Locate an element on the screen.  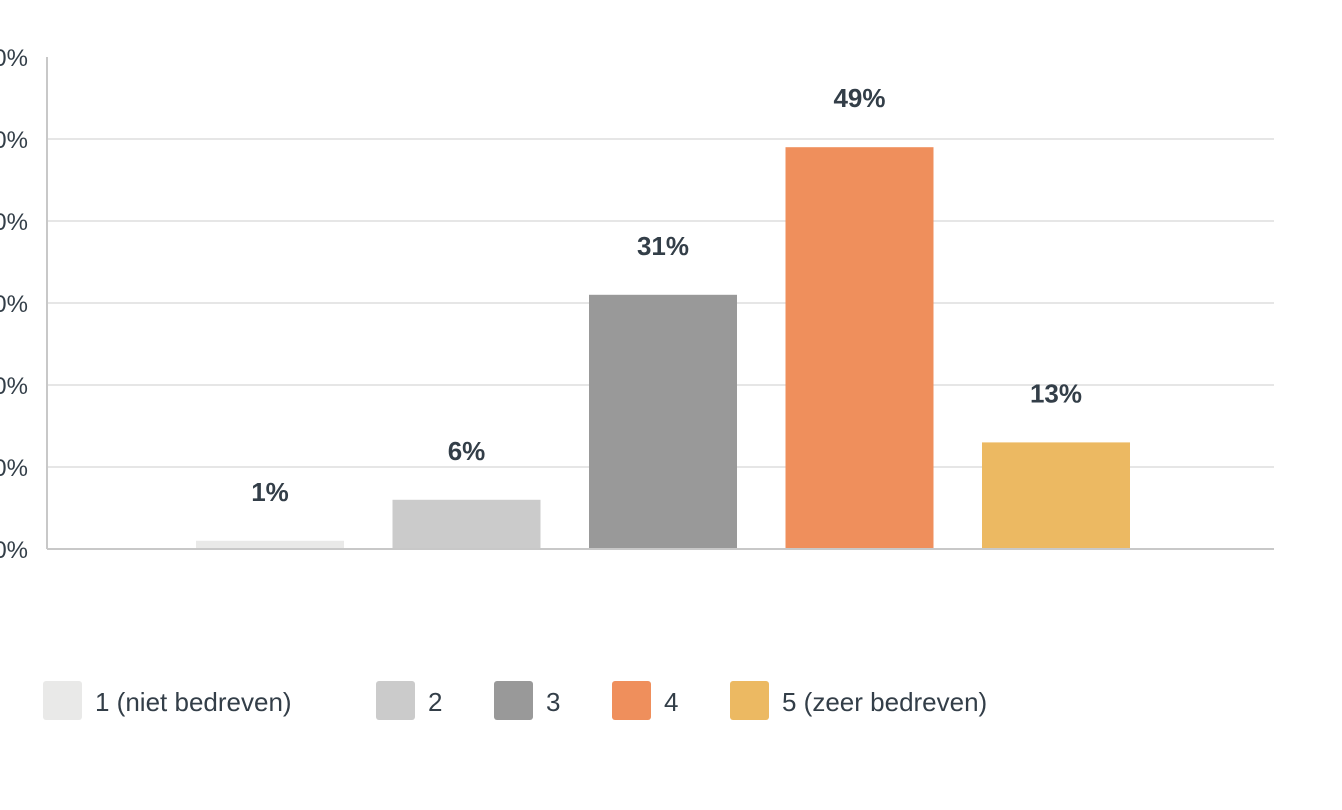
legend-item-5: 5 (zeer bedreven) is located at coordinates (858, 700).